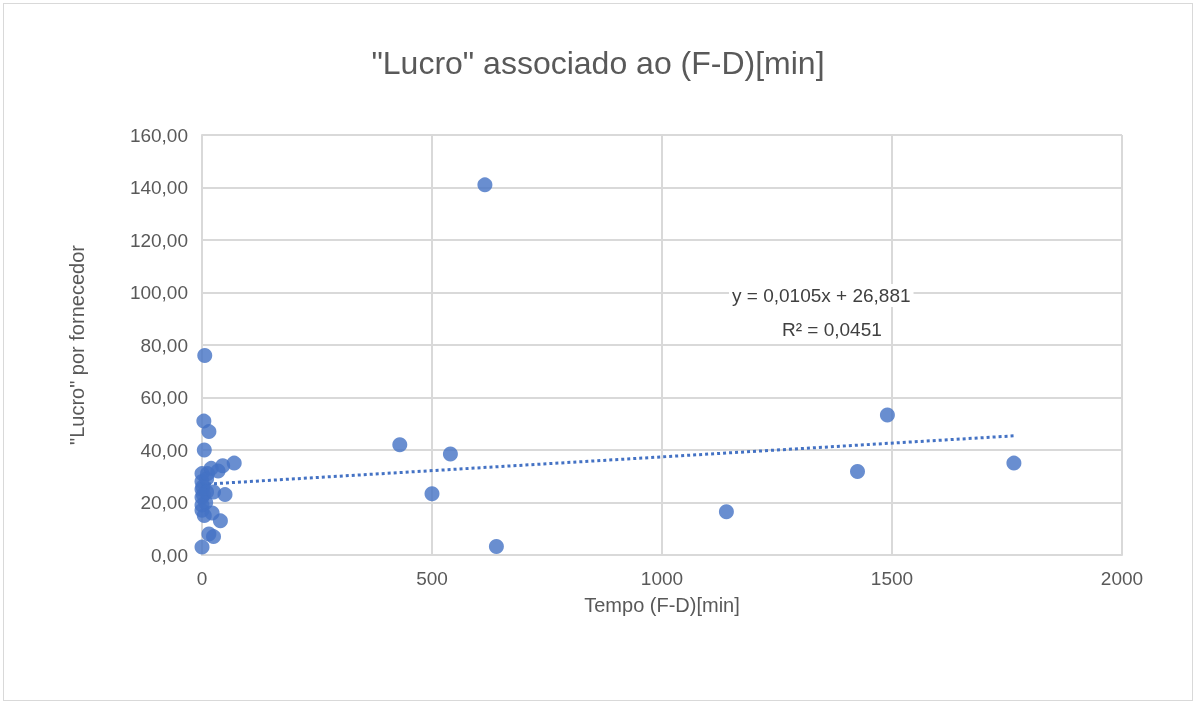  I want to click on y-tick-label: 80,00, so click(164, 345).